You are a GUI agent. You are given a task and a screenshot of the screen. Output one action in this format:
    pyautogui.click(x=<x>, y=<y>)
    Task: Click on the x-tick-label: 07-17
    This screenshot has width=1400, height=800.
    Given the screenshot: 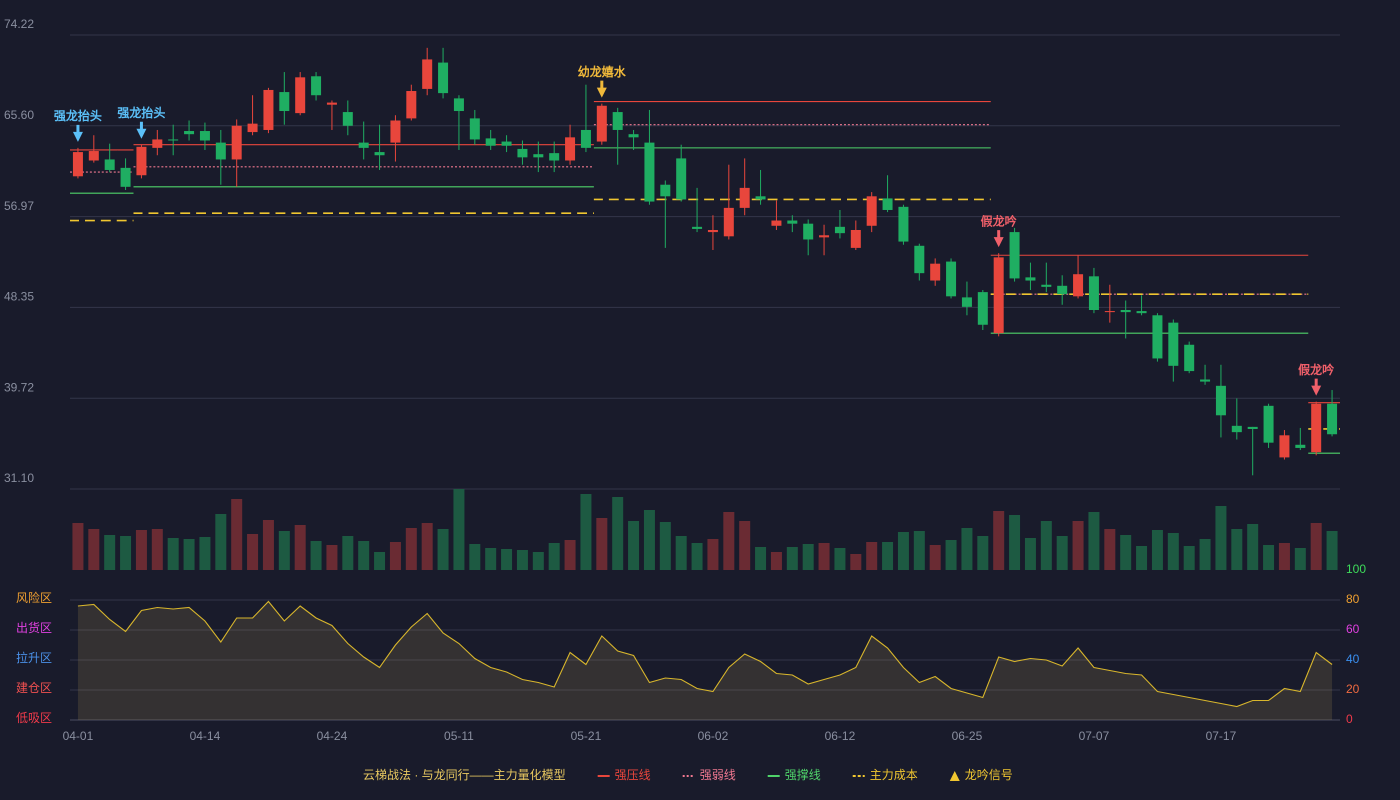 What is the action you would take?
    pyautogui.click(x=1221, y=736)
    